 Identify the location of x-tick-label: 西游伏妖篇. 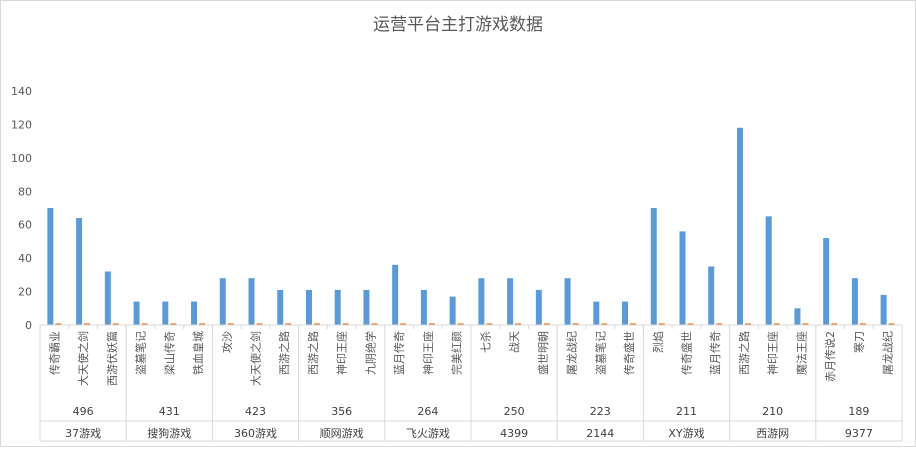
(112, 358).